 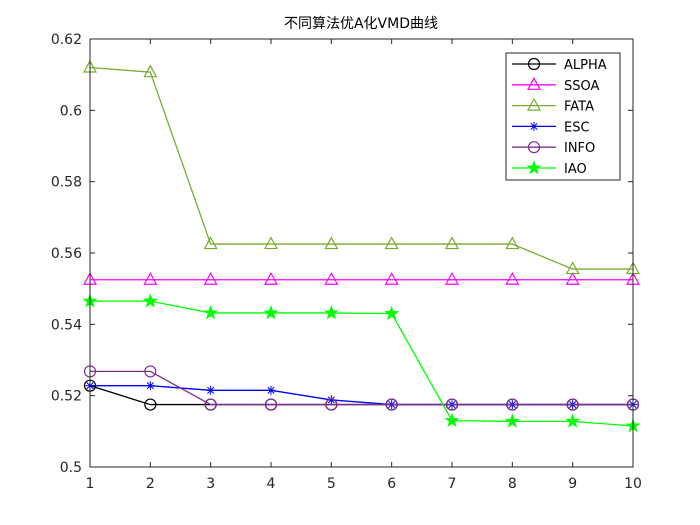 I want to click on x-tick-label: 10, so click(x=633, y=484).